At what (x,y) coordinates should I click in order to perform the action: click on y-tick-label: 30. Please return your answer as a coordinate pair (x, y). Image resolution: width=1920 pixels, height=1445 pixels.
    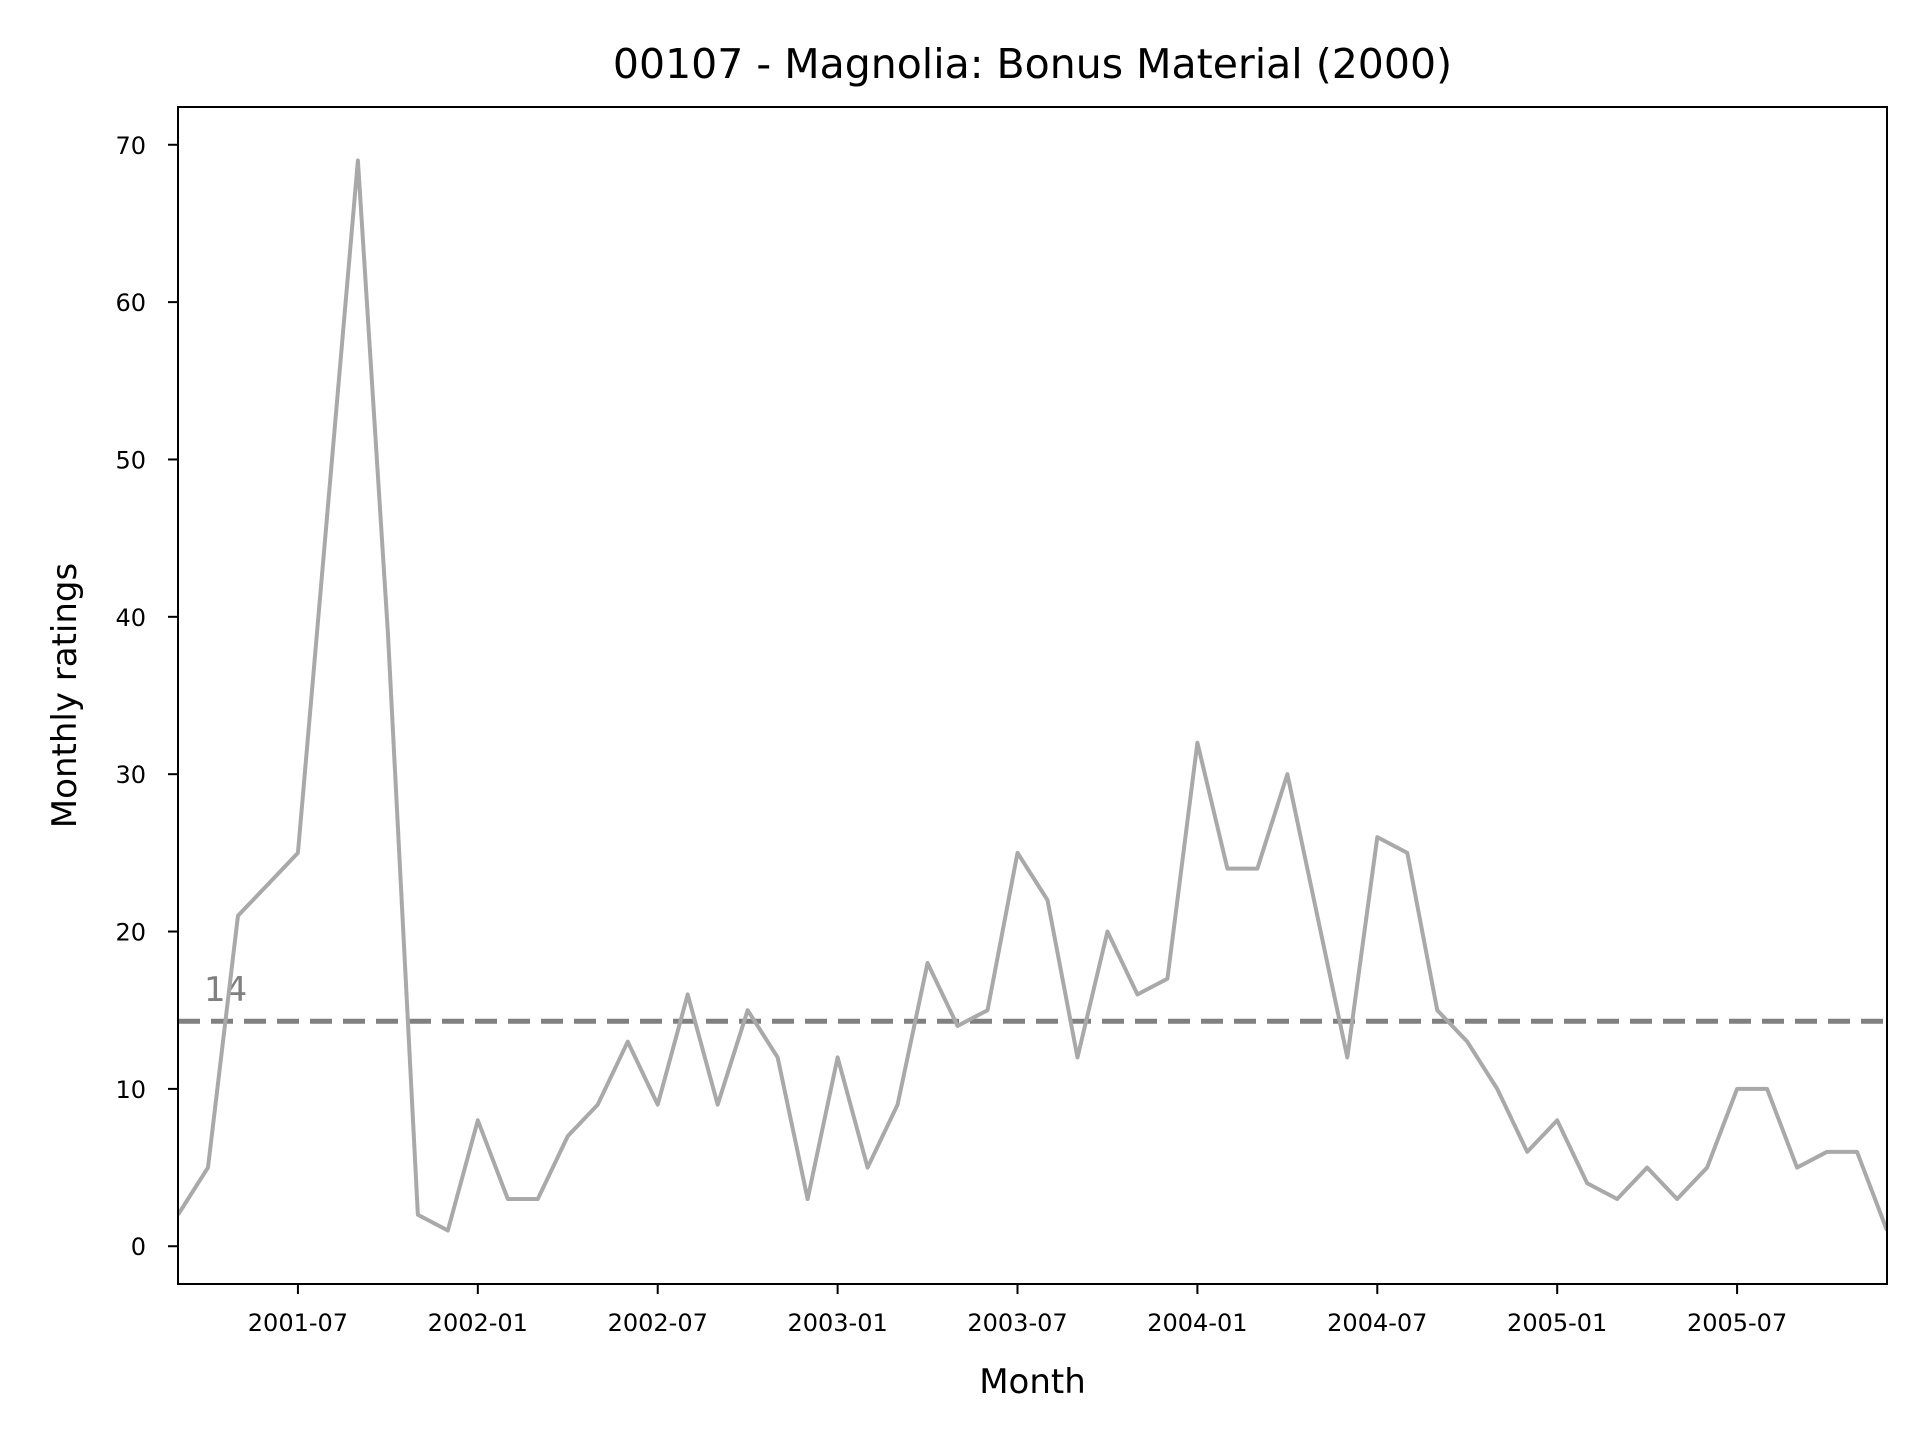
    Looking at the image, I should click on (130, 775).